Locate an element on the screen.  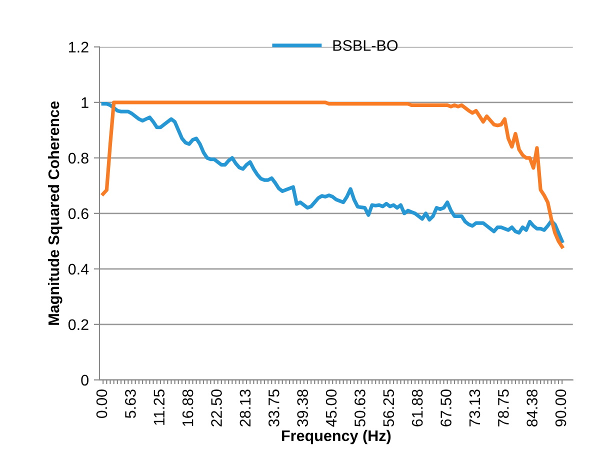
x-tick-label: 11.25 is located at coordinates (159, 407).